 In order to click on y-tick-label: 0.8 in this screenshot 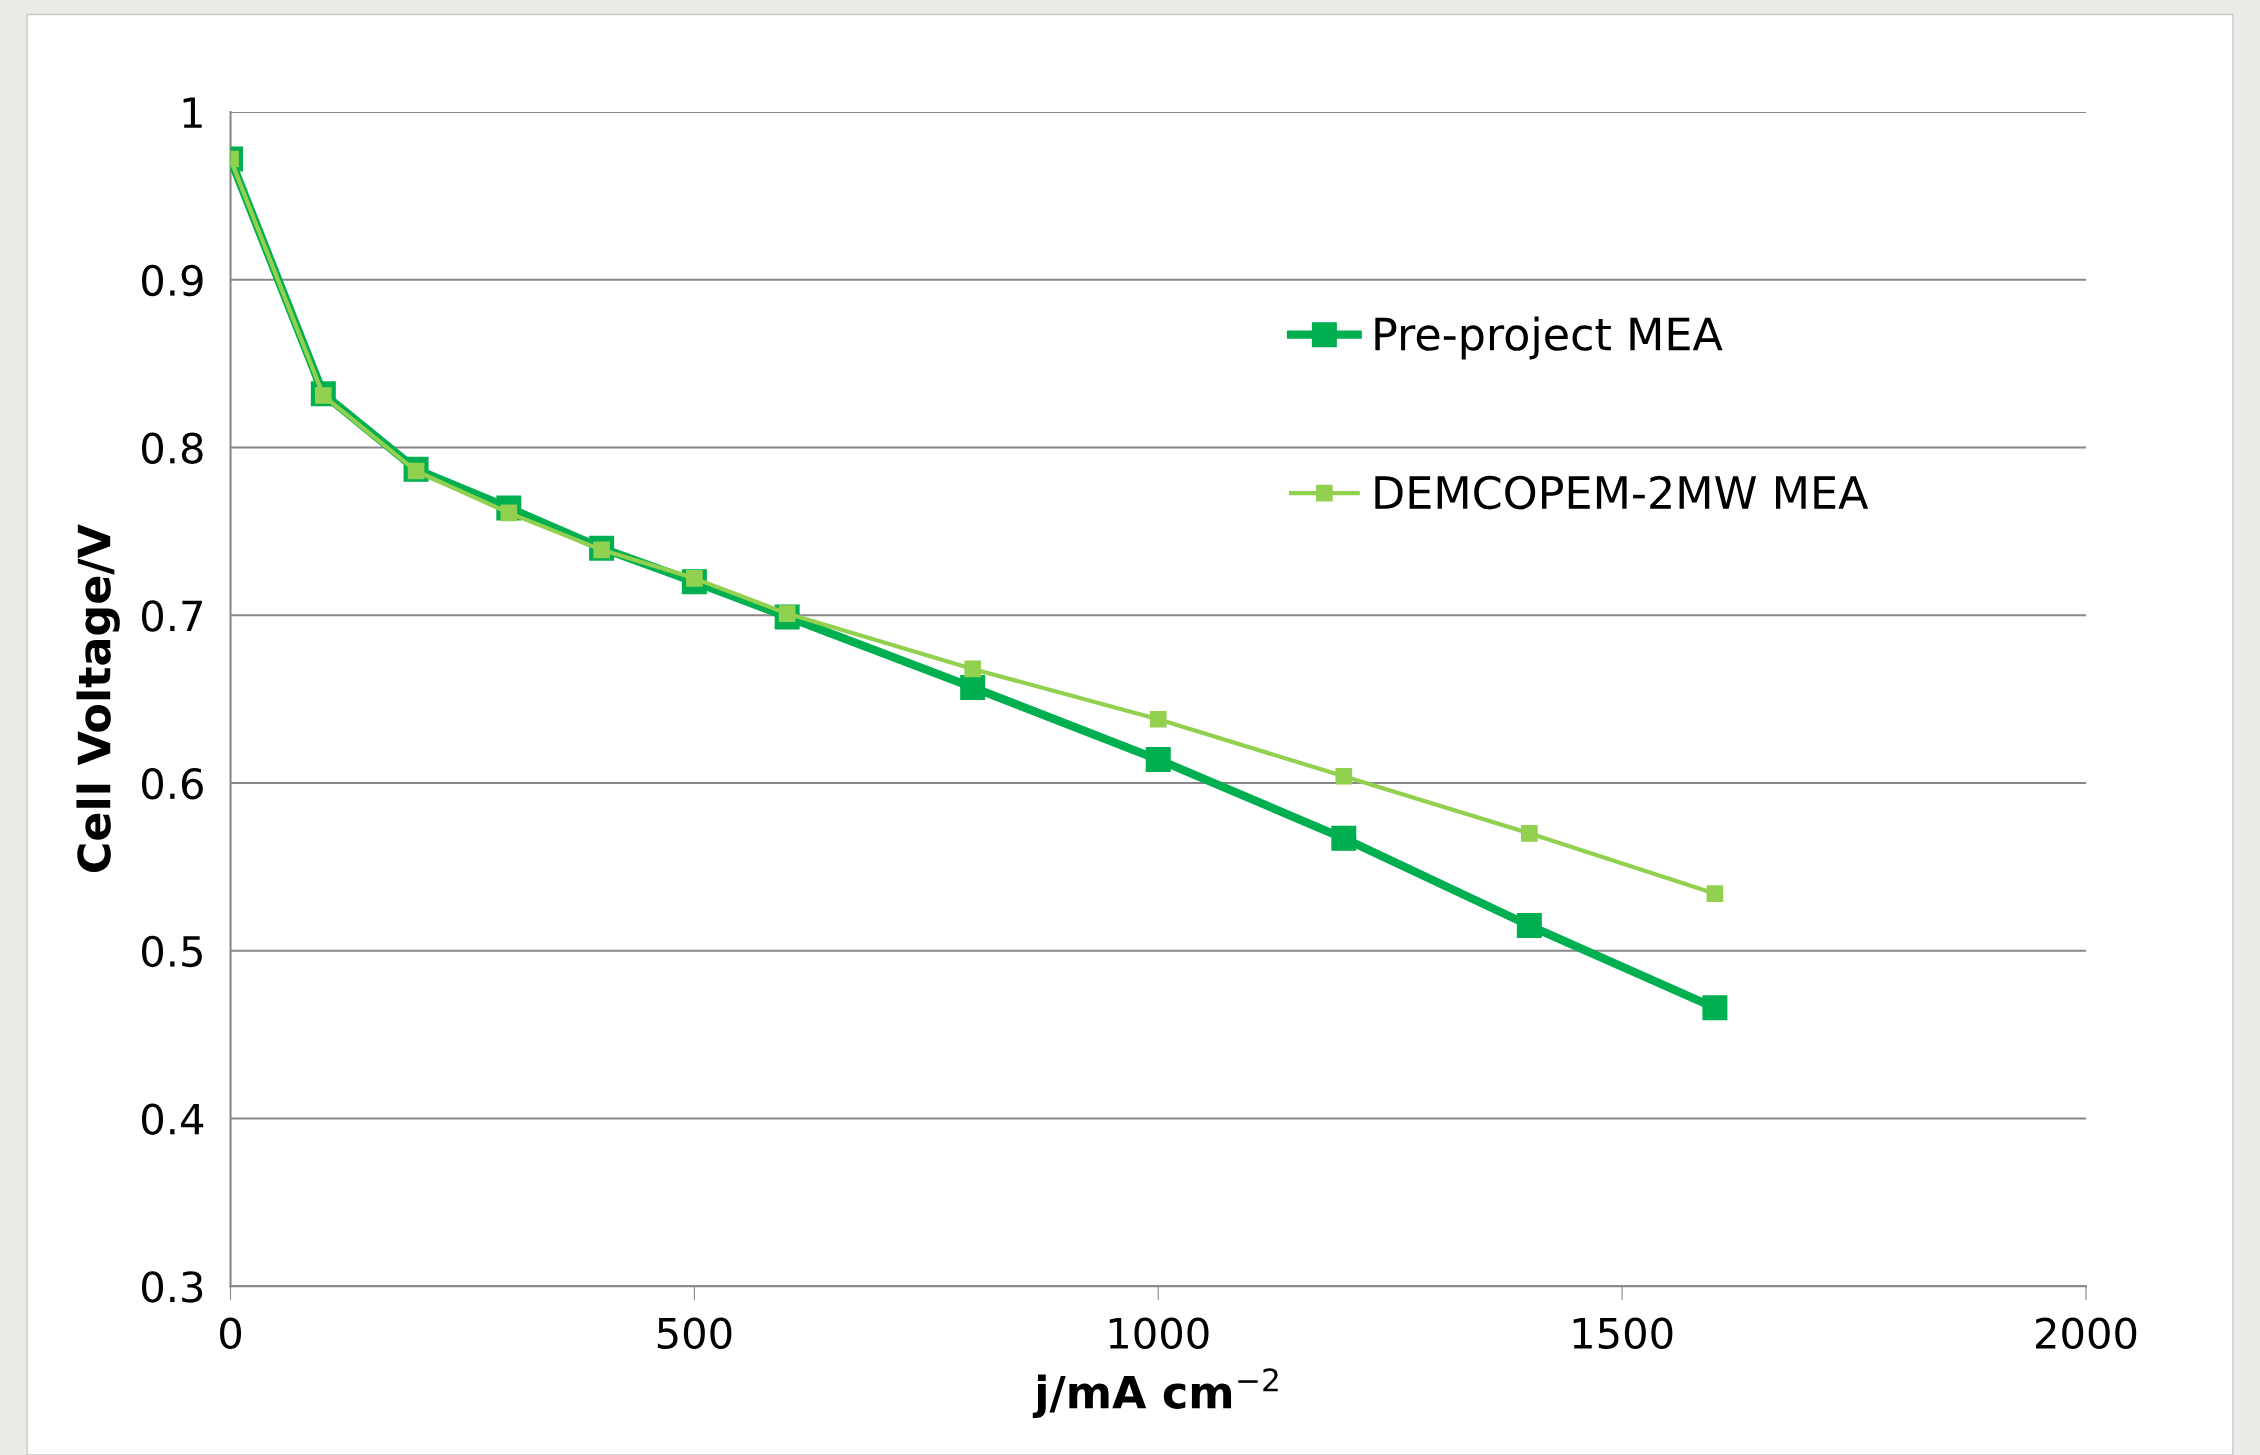, I will do `click(172, 448)`.